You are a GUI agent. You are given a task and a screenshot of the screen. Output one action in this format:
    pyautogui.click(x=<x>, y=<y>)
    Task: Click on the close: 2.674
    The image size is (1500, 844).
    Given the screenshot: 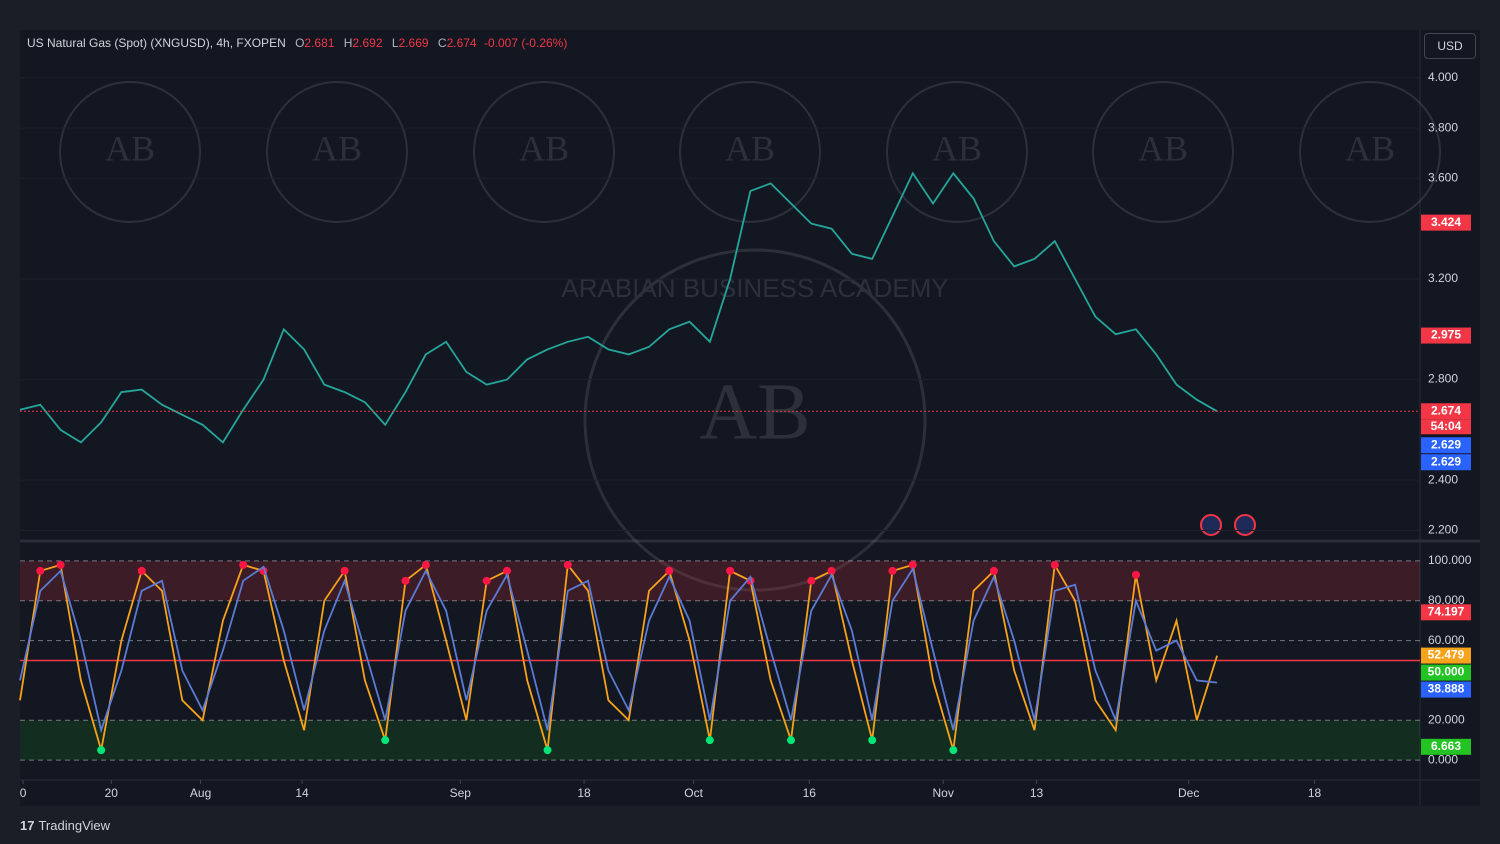 What is the action you would take?
    pyautogui.click(x=461, y=43)
    